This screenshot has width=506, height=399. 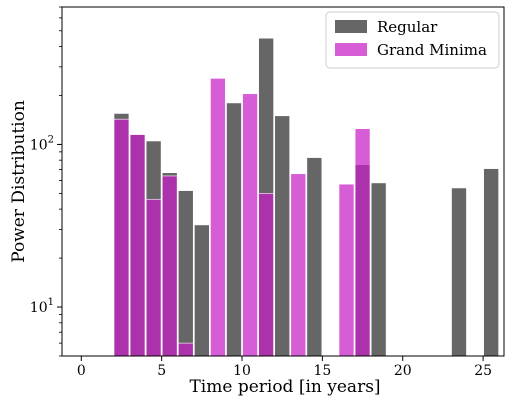 What do you see at coordinates (81, 371) in the screenshot?
I see `x-tick-label-0: 0` at bounding box center [81, 371].